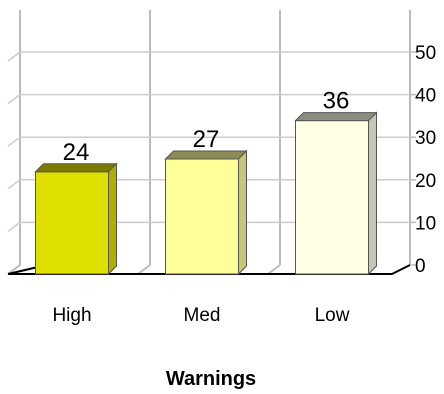 The image size is (444, 394). I want to click on y-tick-label: 50, so click(425, 53).